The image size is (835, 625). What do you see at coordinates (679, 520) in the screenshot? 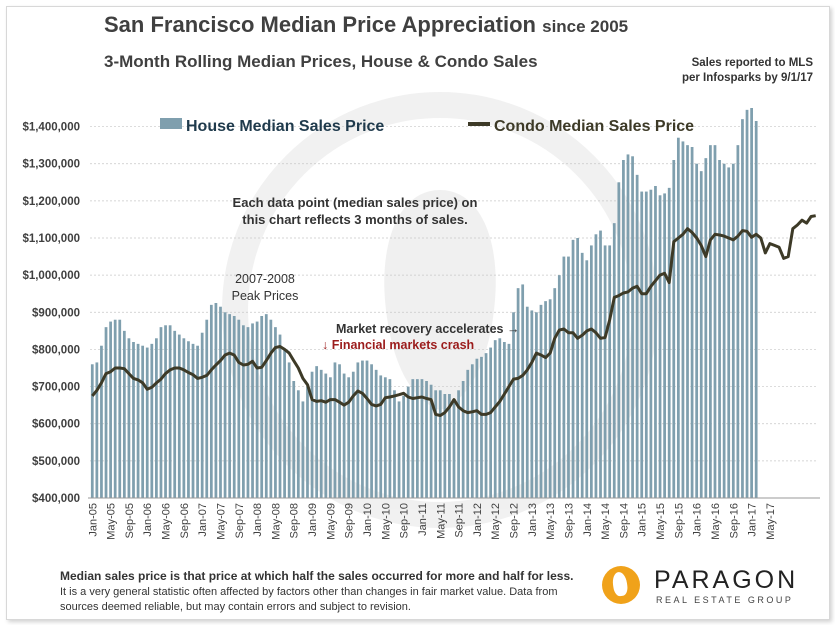
I see `x-tick-label: Sep-15` at bounding box center [679, 520].